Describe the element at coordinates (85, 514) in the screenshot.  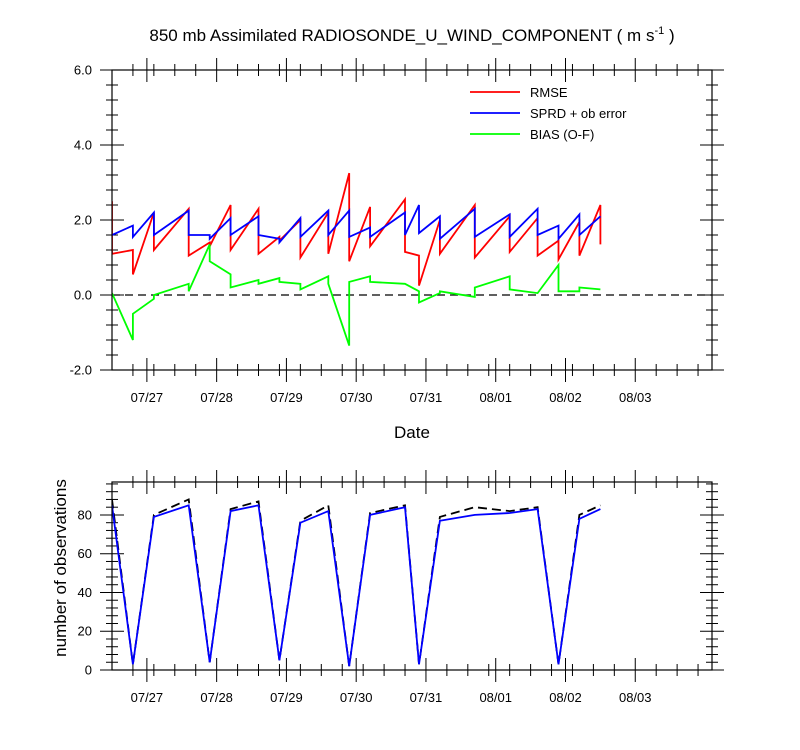
I see `y-tick-label: 80` at that location.